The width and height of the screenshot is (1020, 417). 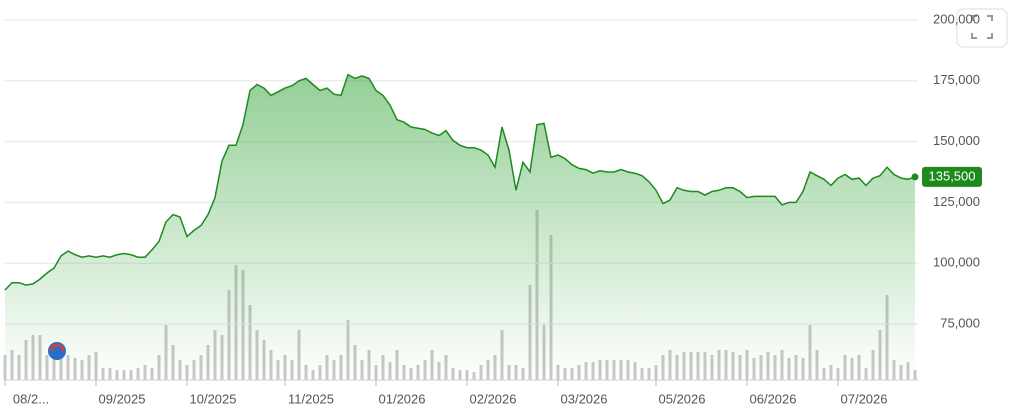 I want to click on x-tick-label: 06/2026, so click(x=773, y=398).